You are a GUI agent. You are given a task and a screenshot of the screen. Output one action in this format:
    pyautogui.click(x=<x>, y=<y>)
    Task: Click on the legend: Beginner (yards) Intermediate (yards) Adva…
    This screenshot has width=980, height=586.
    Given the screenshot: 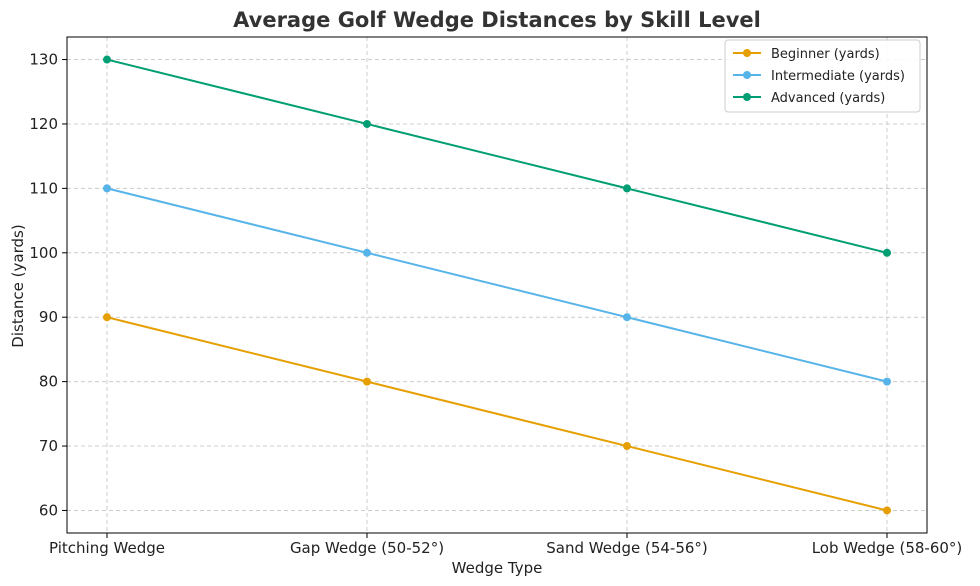 What is the action you would take?
    pyautogui.click(x=822, y=76)
    